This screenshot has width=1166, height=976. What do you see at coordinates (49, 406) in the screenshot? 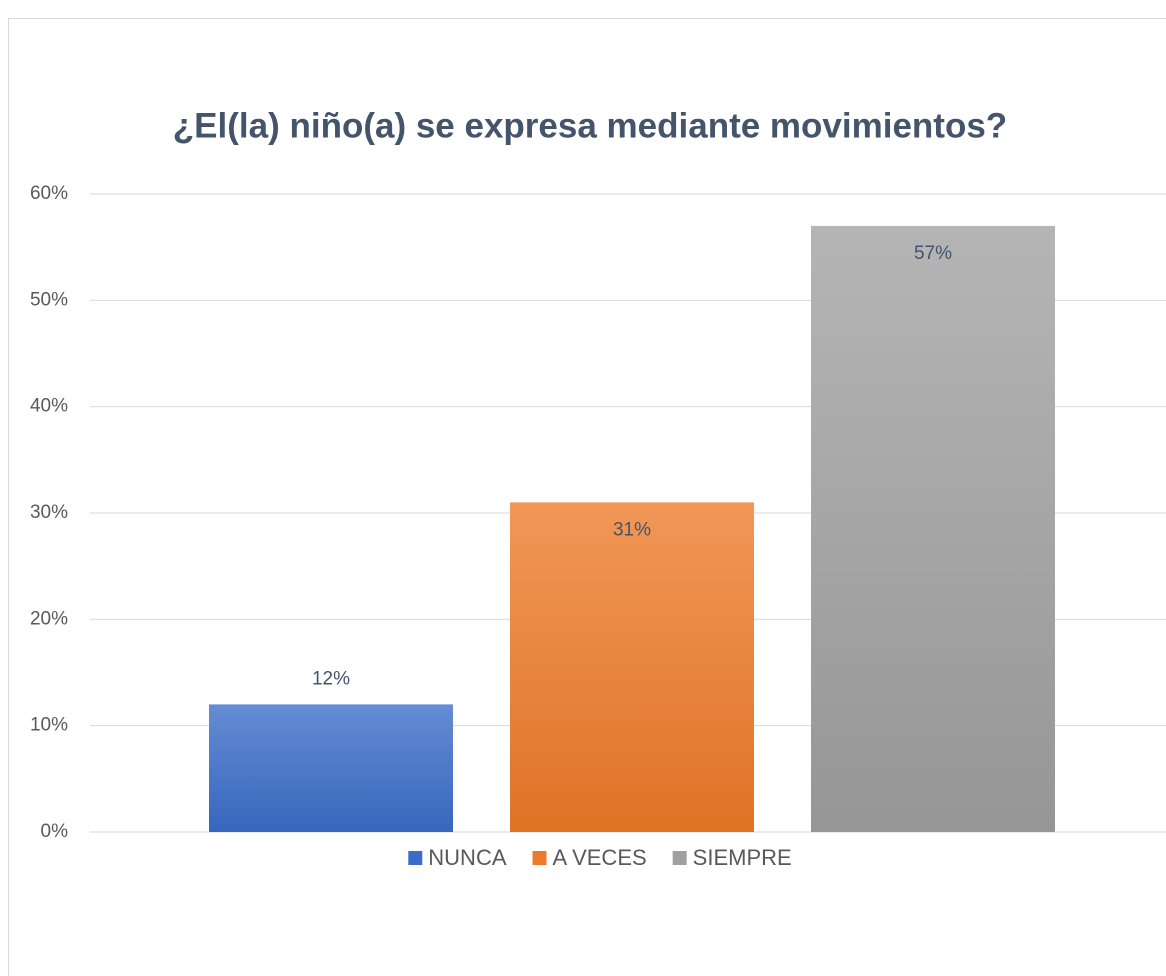
I see `y-tick-label: 40%` at bounding box center [49, 406].